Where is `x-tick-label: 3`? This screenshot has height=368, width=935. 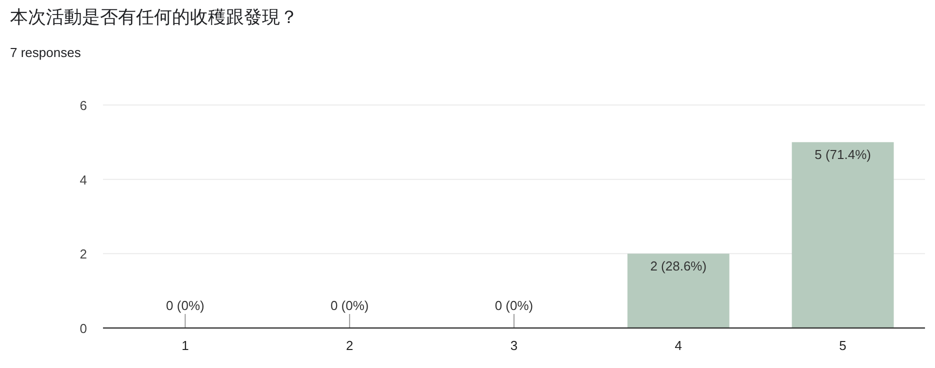
x-tick-label: 3 is located at coordinates (514, 345).